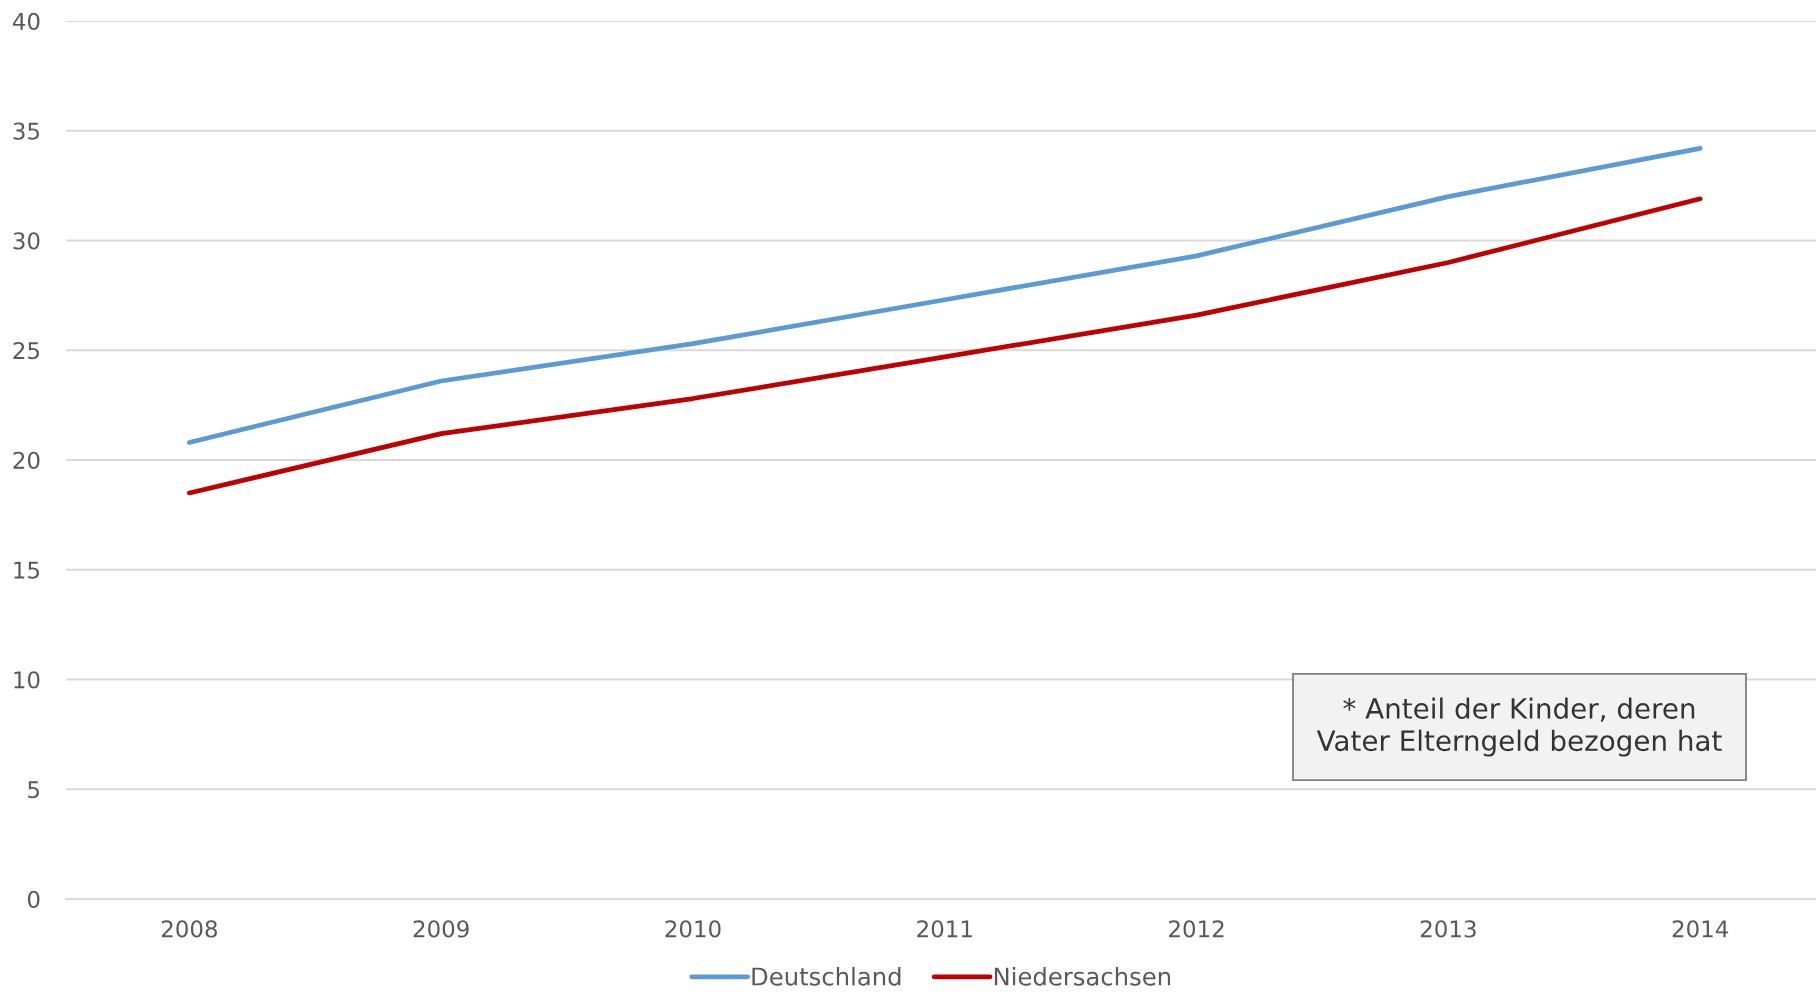 This screenshot has height=1001, width=1816. What do you see at coordinates (1196, 929) in the screenshot?
I see `x-tick-label: 2012` at bounding box center [1196, 929].